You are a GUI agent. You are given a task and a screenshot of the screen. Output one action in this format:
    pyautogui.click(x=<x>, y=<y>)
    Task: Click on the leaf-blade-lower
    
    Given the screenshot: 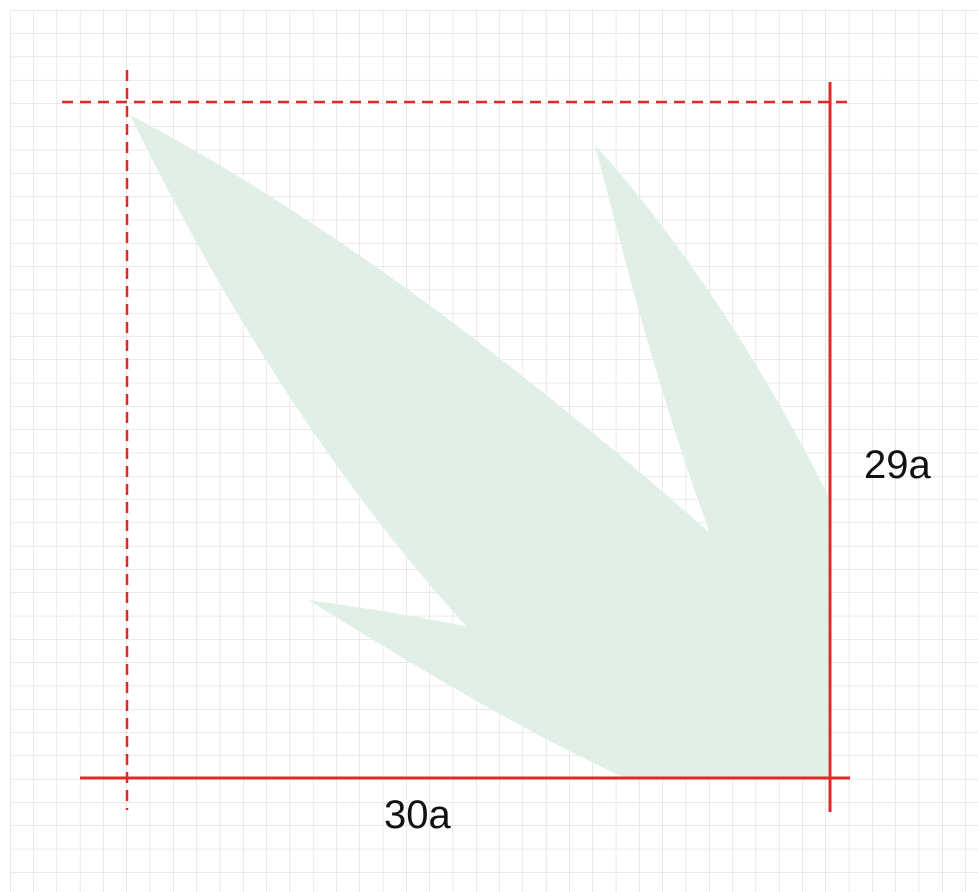 What is the action you would take?
    pyautogui.click(x=568, y=689)
    